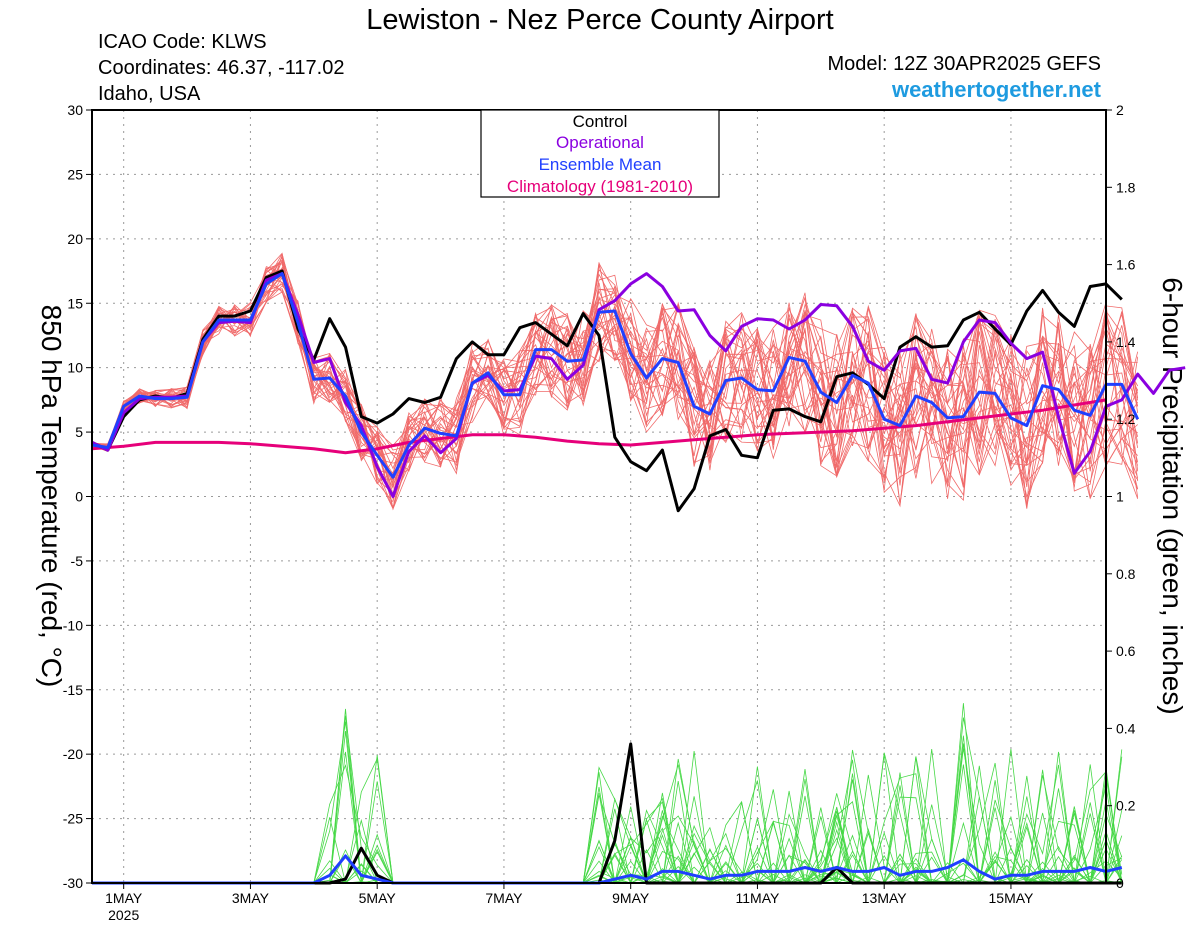  Describe the element at coordinates (1012, 898) in the screenshot. I see `x-tick-label: 15MAY` at that location.